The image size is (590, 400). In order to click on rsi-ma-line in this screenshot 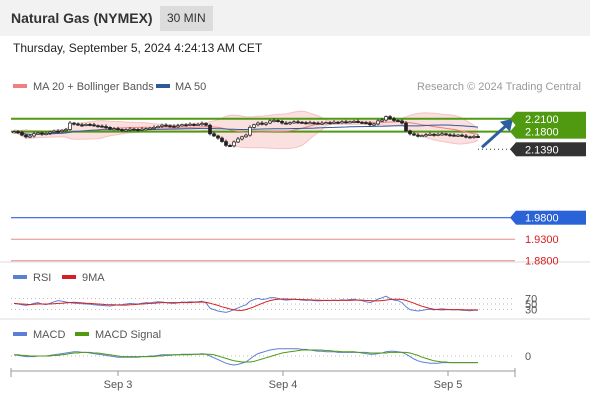, I will do `click(245, 304)`.